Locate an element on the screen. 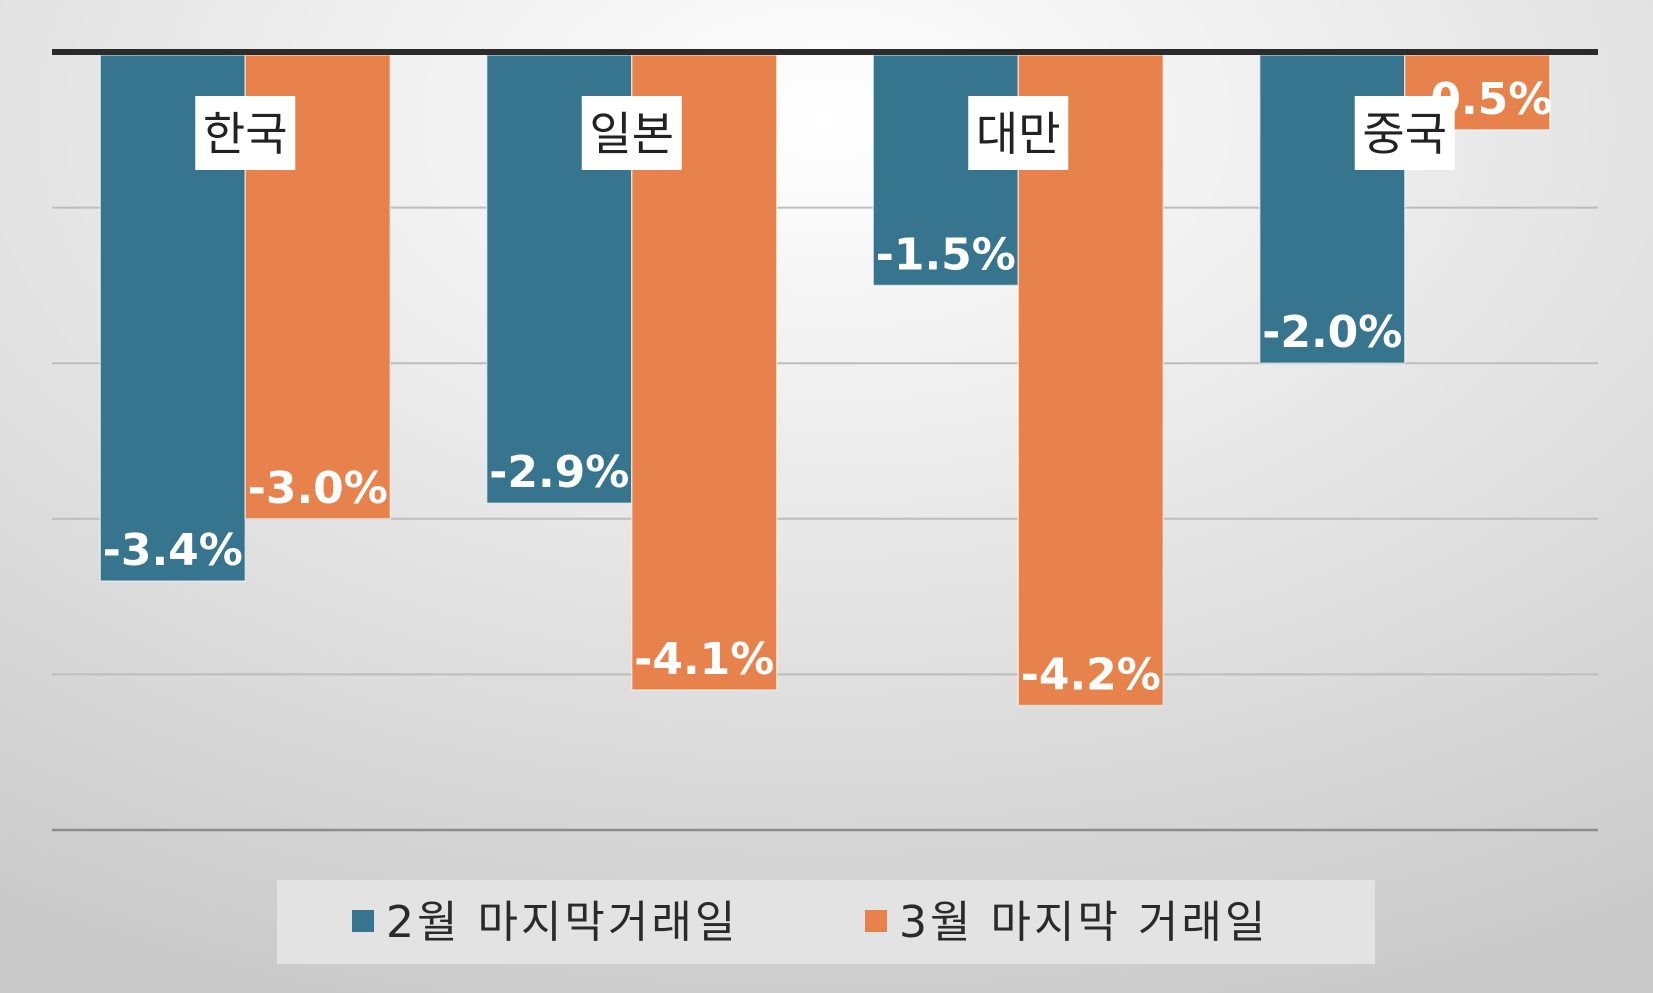 Image resolution: width=1653 pixels, height=993 pixels. category-label: 대만 is located at coordinates (1018, 134).